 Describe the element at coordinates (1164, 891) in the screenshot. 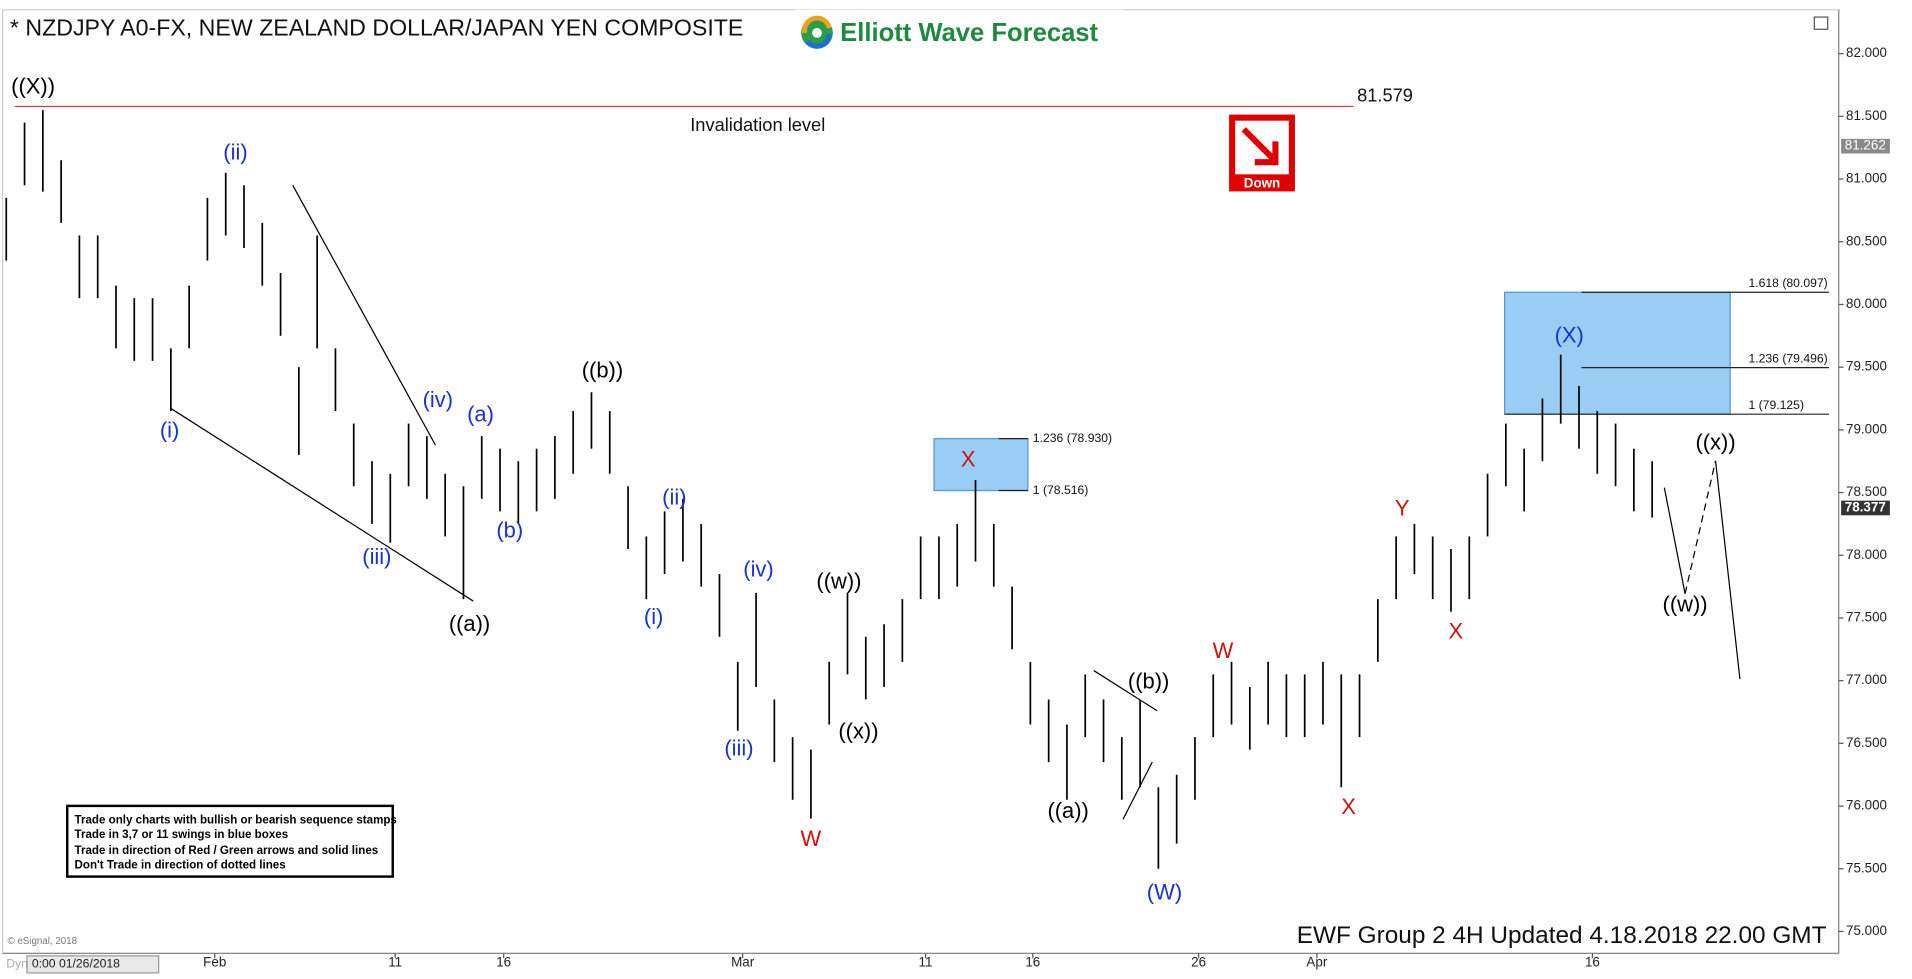

I see `wave-label: (W)` at that location.